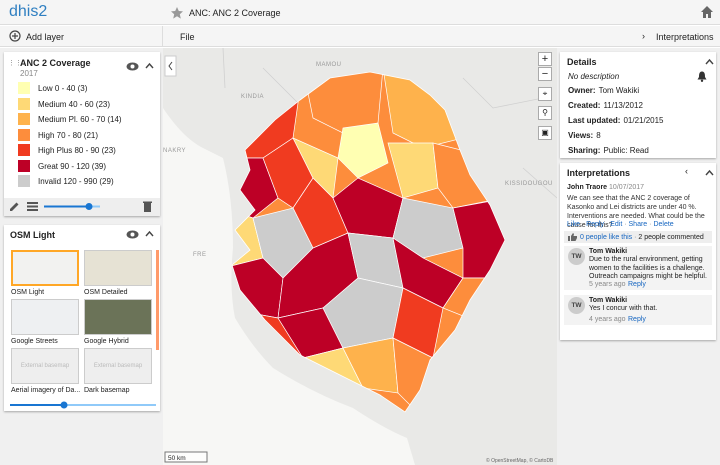 Image resolution: width=720 pixels, height=465 pixels. Describe the element at coordinates (360, 36) in the screenshot. I see `toolbar` at that location.